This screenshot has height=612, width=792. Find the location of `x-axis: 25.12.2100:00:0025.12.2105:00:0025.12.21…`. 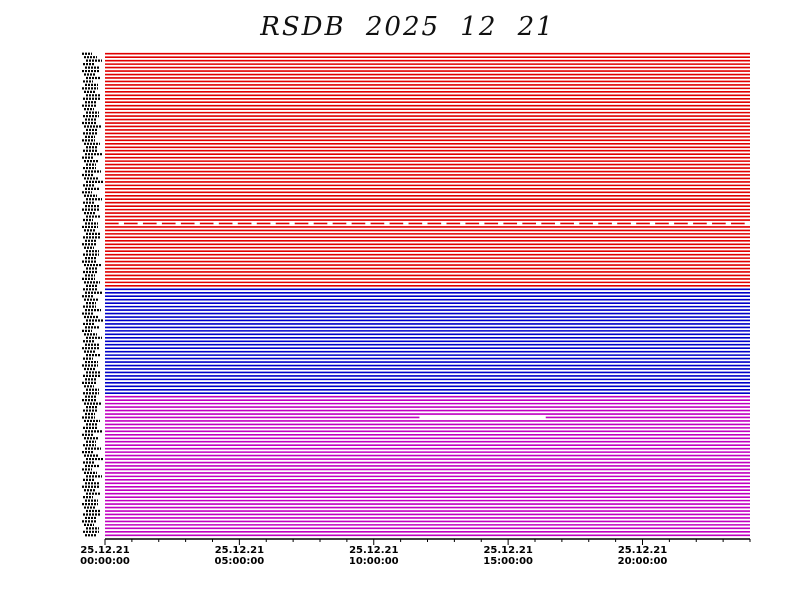

x-axis: 25.12.2100:00:0025.12.2105:00:0025.12.21… is located at coordinates (415, 552).